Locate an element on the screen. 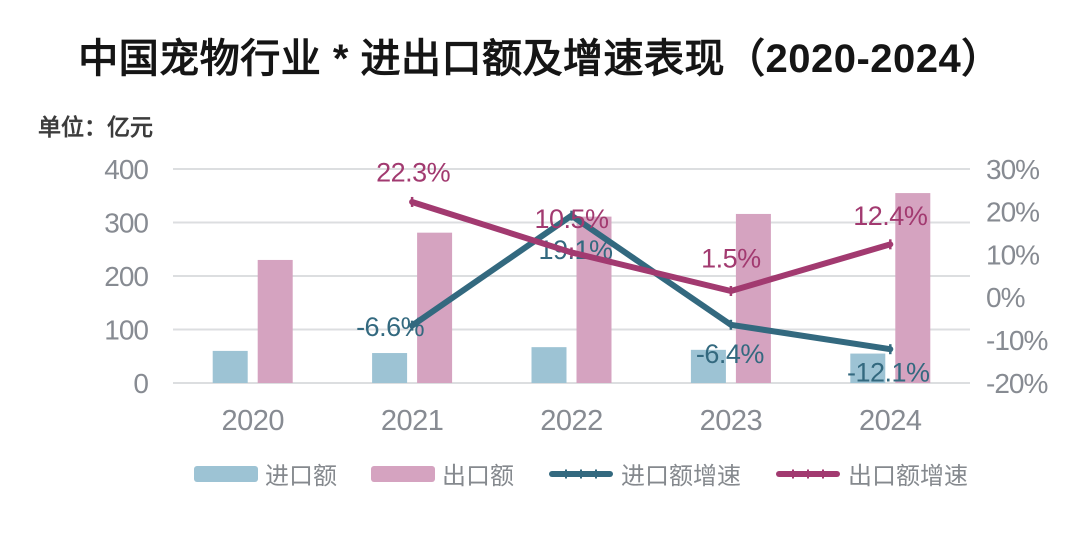 This screenshot has width=1080, height=535. legend-item-label: 出口额 is located at coordinates (478, 476).